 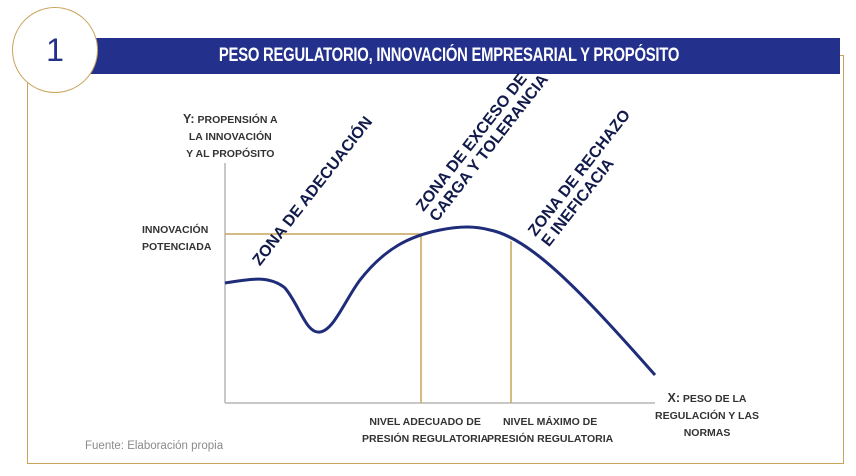 What do you see at coordinates (154, 446) in the screenshot?
I see `source-note: Fuente: Elaboración propia` at bounding box center [154, 446].